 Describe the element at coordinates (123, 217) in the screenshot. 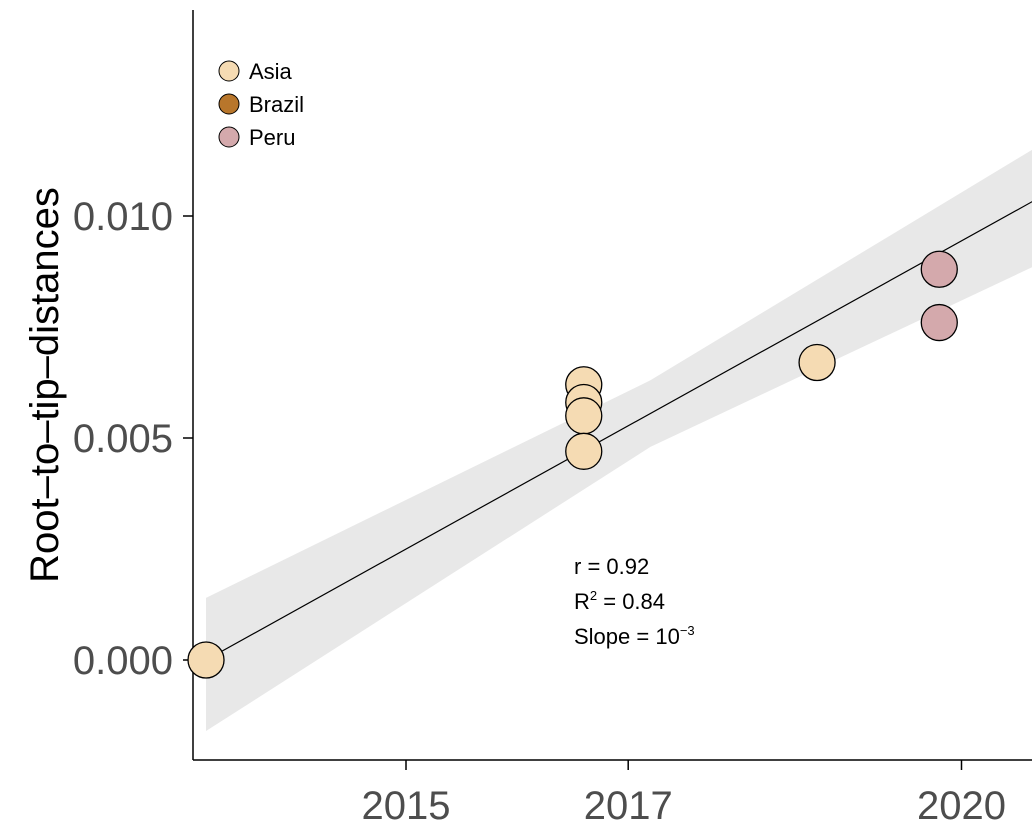

I see `y-tick-label: 0.010` at that location.